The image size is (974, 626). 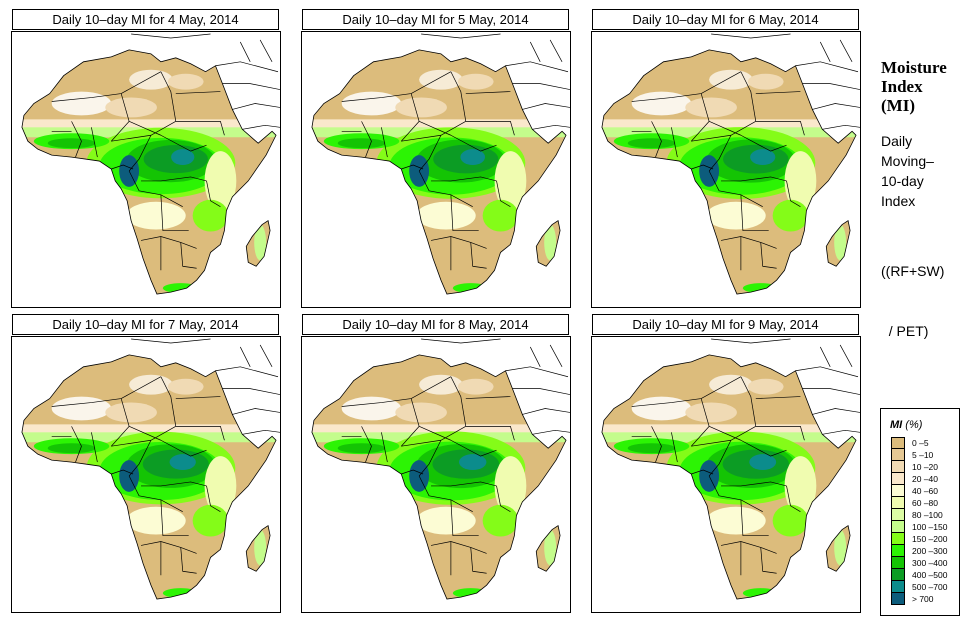 I want to click on side-description-line: Index, so click(x=898, y=201).